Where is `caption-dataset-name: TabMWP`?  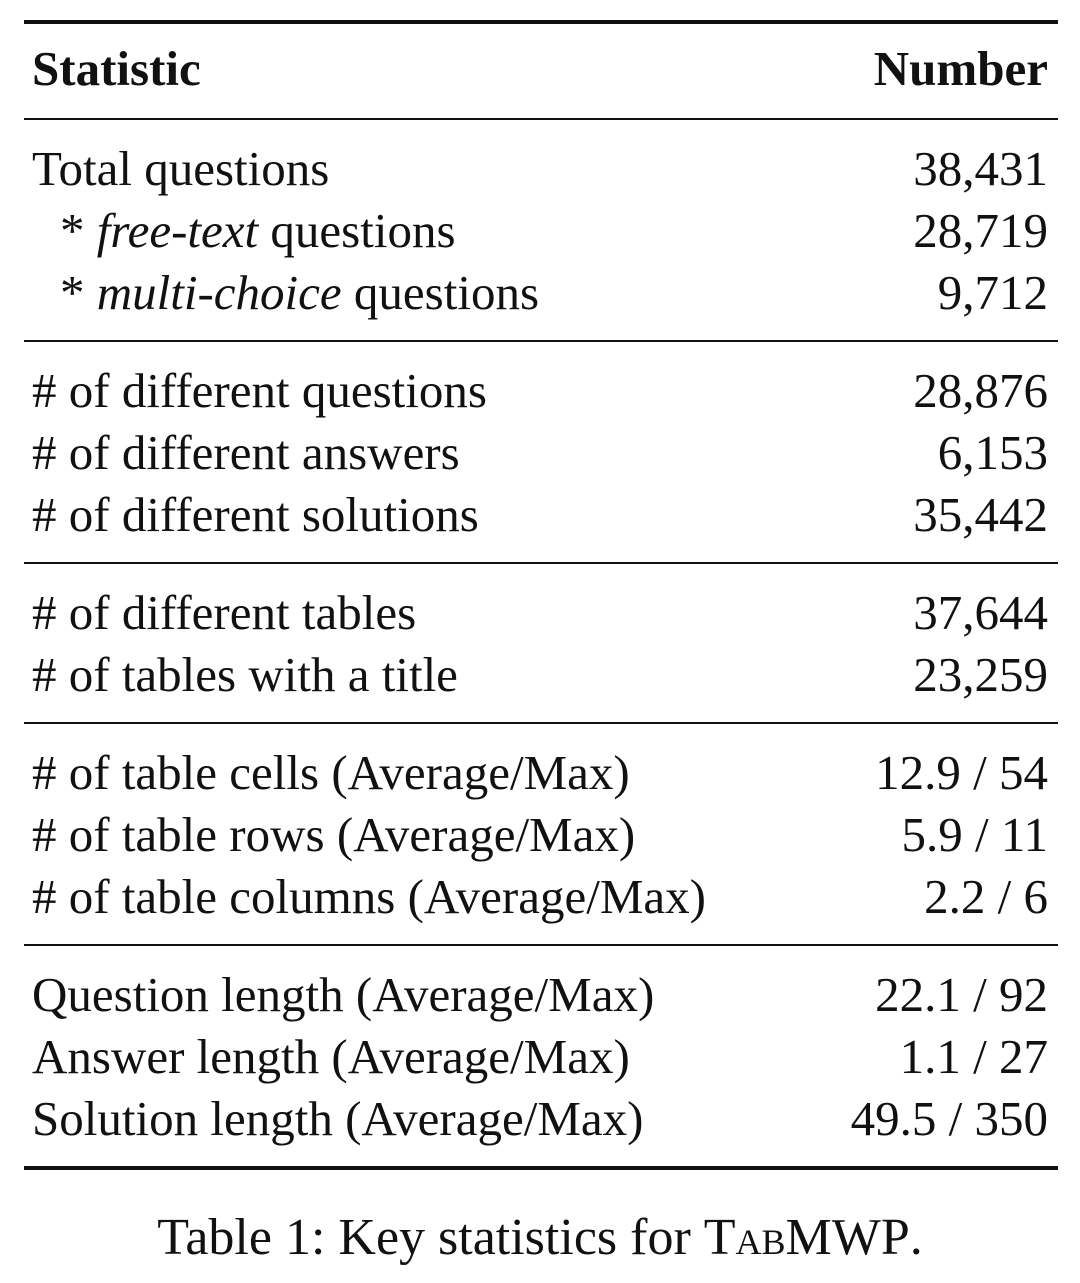 caption-dataset-name: TabMWP is located at coordinates (806, 1237).